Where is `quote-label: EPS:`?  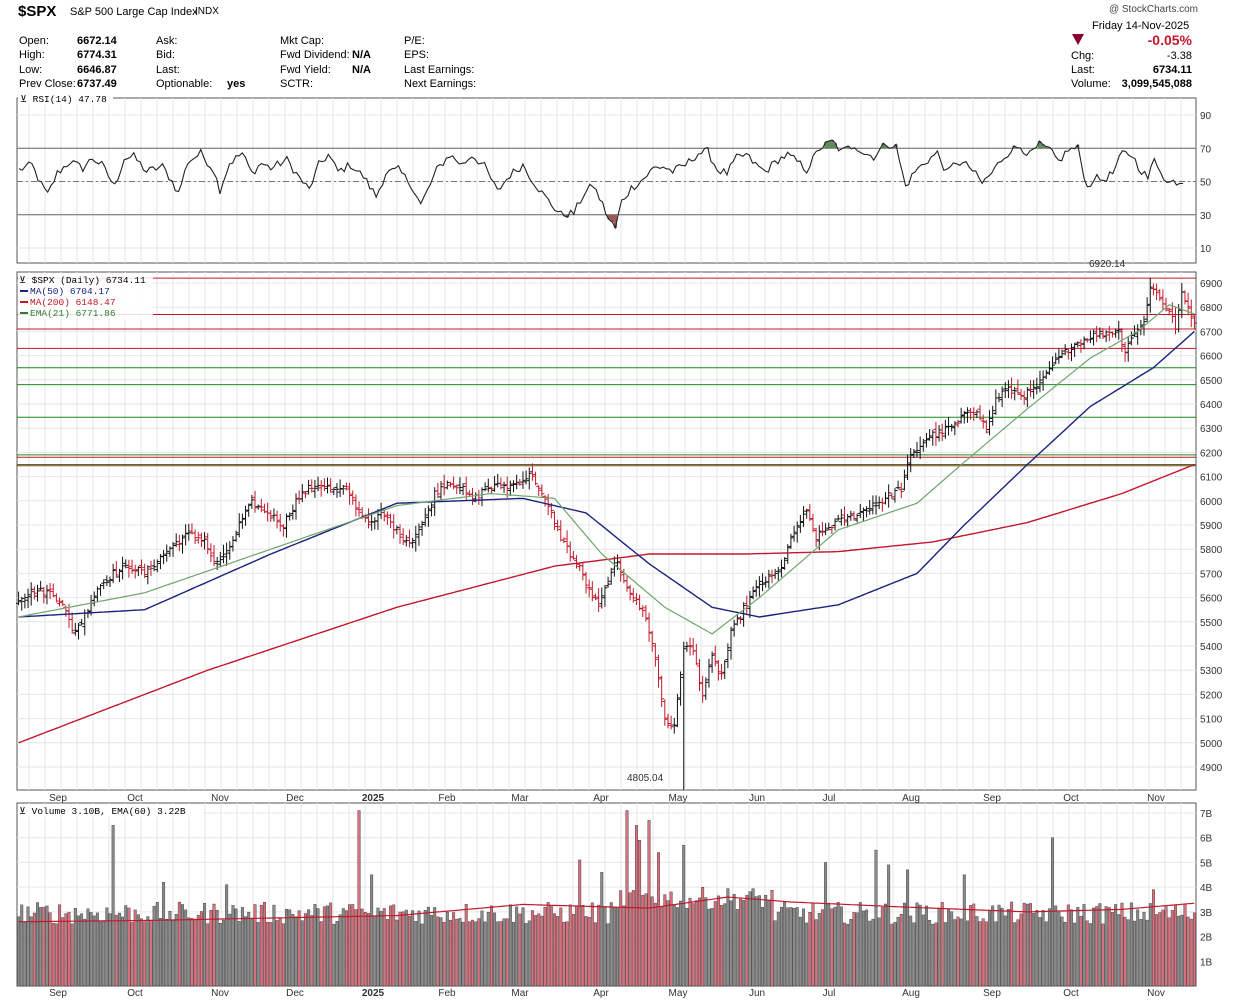
quote-label: EPS: is located at coordinates (417, 55).